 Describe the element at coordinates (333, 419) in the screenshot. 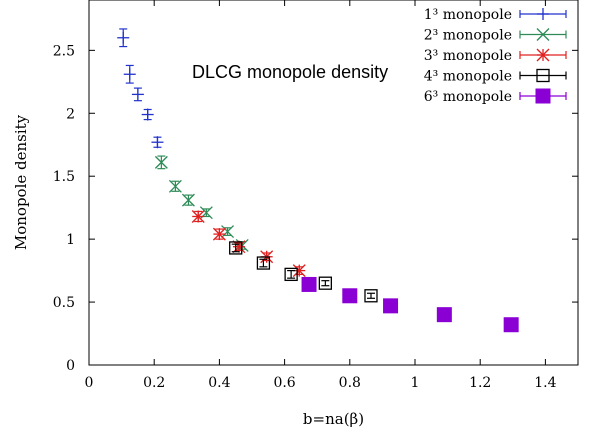

I see `x-axis-label: b=na(β)` at that location.